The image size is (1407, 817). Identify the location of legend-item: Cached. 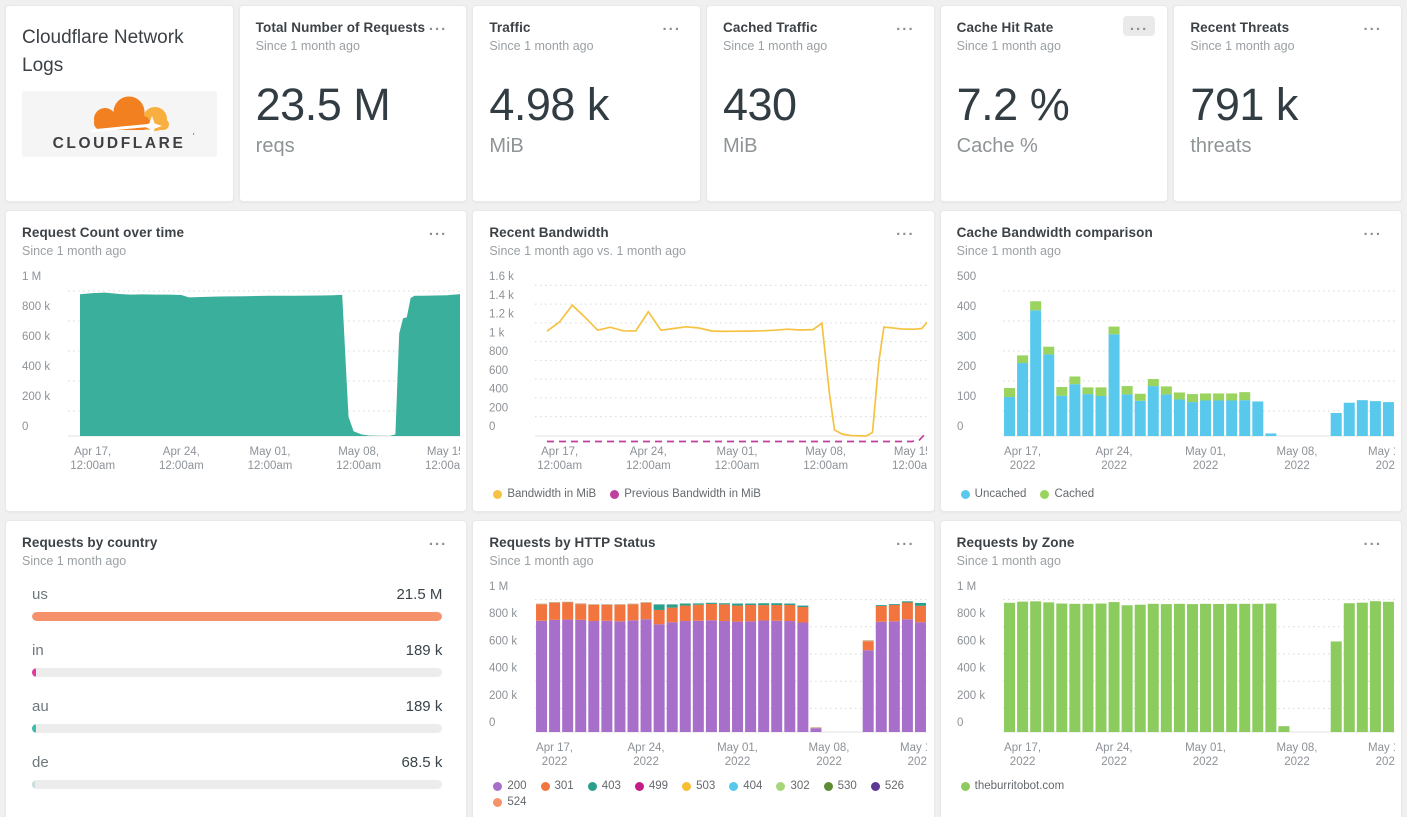
(1067, 494).